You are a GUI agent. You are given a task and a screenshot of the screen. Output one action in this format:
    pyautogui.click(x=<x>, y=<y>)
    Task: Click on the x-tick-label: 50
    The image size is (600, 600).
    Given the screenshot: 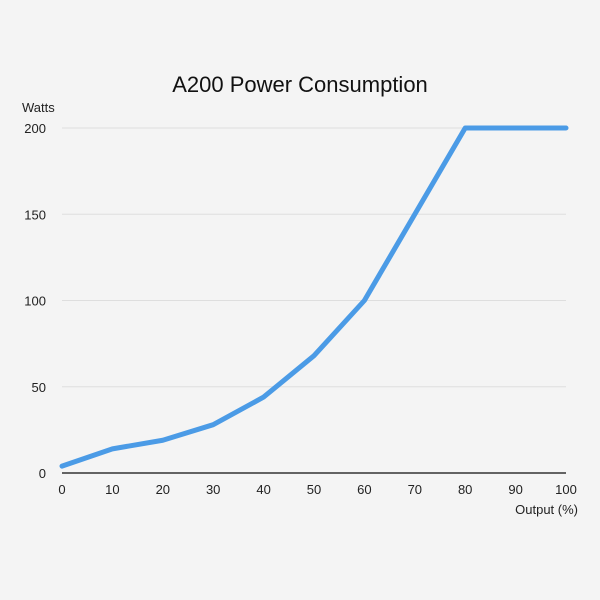 What is the action you would take?
    pyautogui.click(x=314, y=489)
    